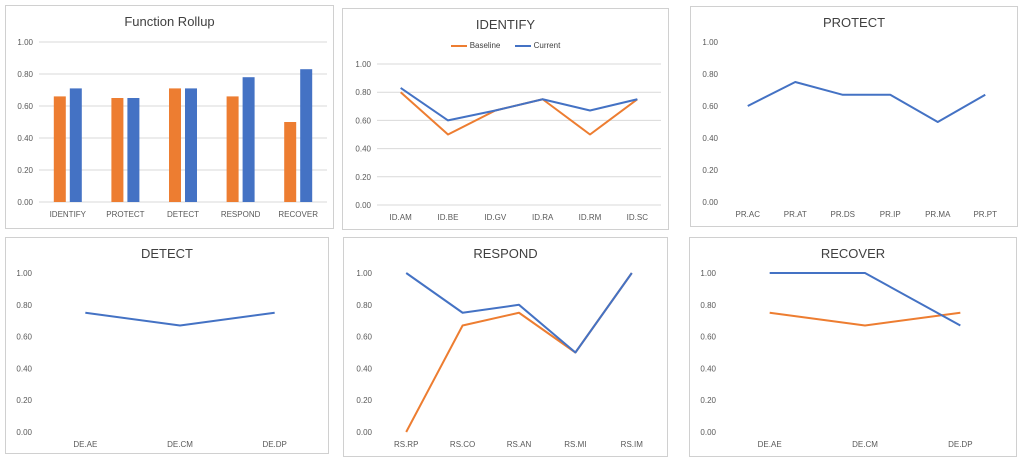 The height and width of the screenshot is (462, 1024). Describe the element at coordinates (590, 217) in the screenshot. I see `x-tick-label: ID.RM` at that location.